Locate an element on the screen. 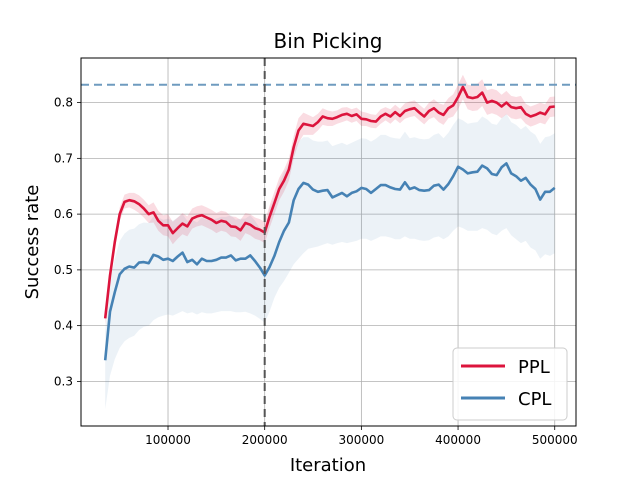  y-tick-label: 0.5 is located at coordinates (63, 270).